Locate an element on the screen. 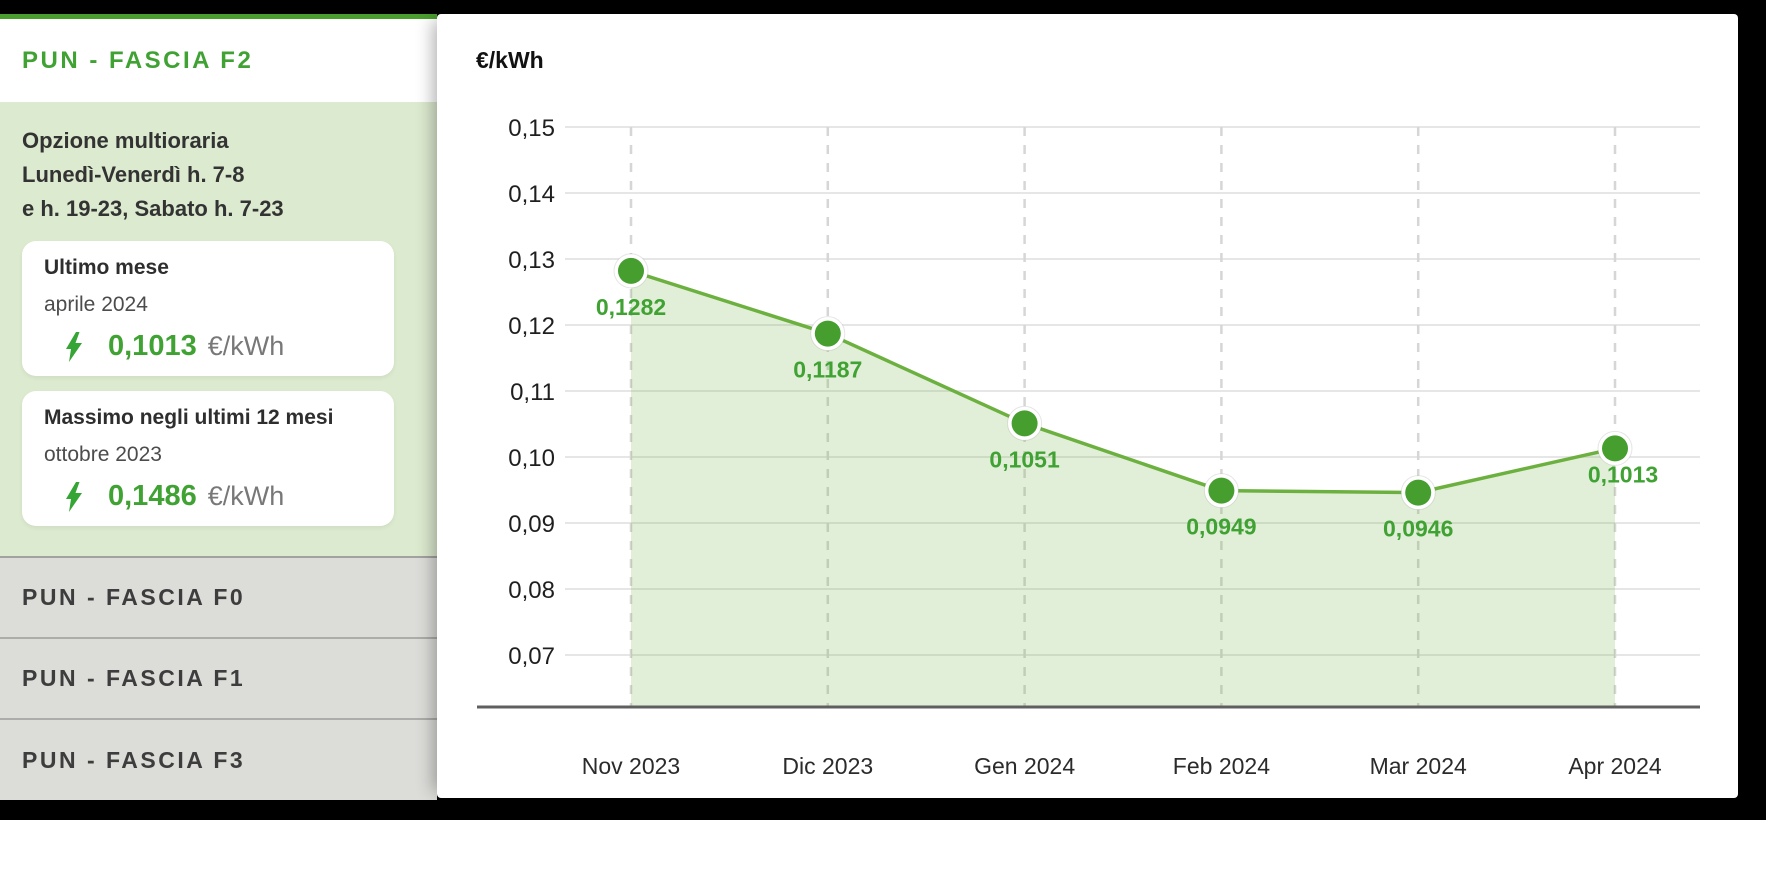 Image resolution: width=1766 pixels, height=882 pixels. chart-axis-title: €/kWh is located at coordinates (510, 60).